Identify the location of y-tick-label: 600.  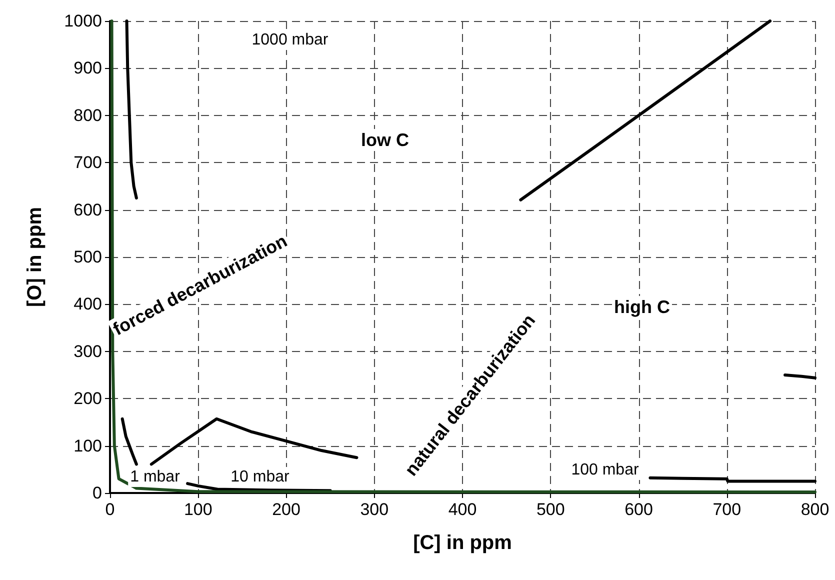
(88, 210).